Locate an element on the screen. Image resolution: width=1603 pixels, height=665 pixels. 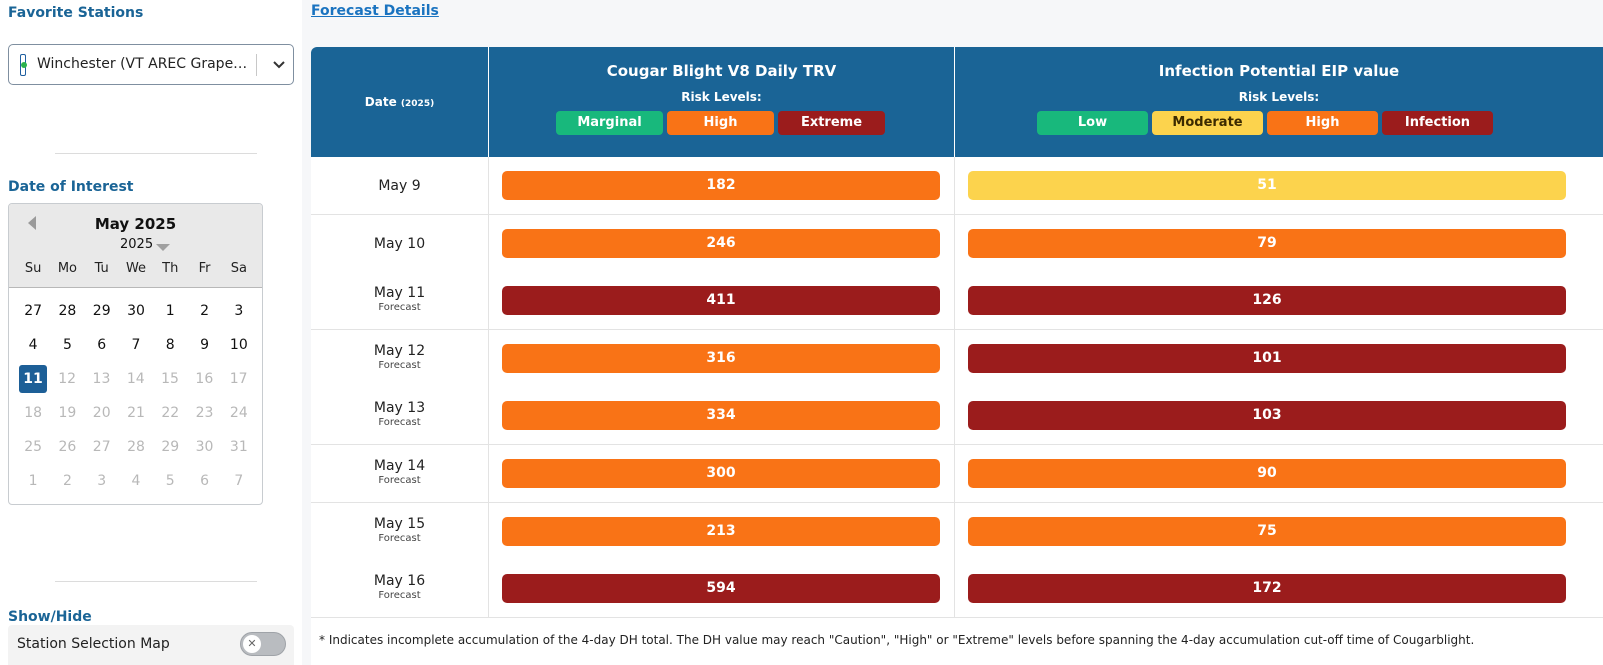
eip-cell: 90 is located at coordinates (1279, 473).